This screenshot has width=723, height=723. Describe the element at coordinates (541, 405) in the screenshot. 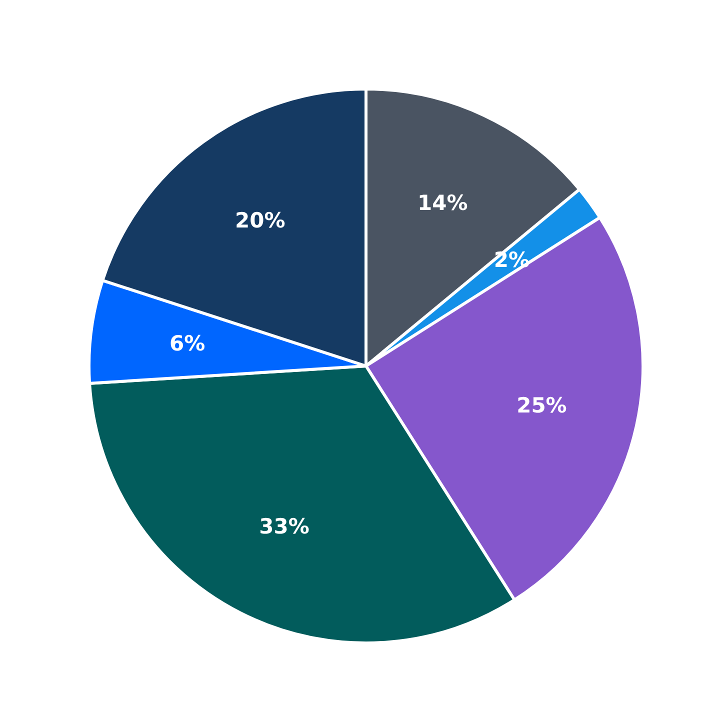

I see `data-label: 25%` at that location.